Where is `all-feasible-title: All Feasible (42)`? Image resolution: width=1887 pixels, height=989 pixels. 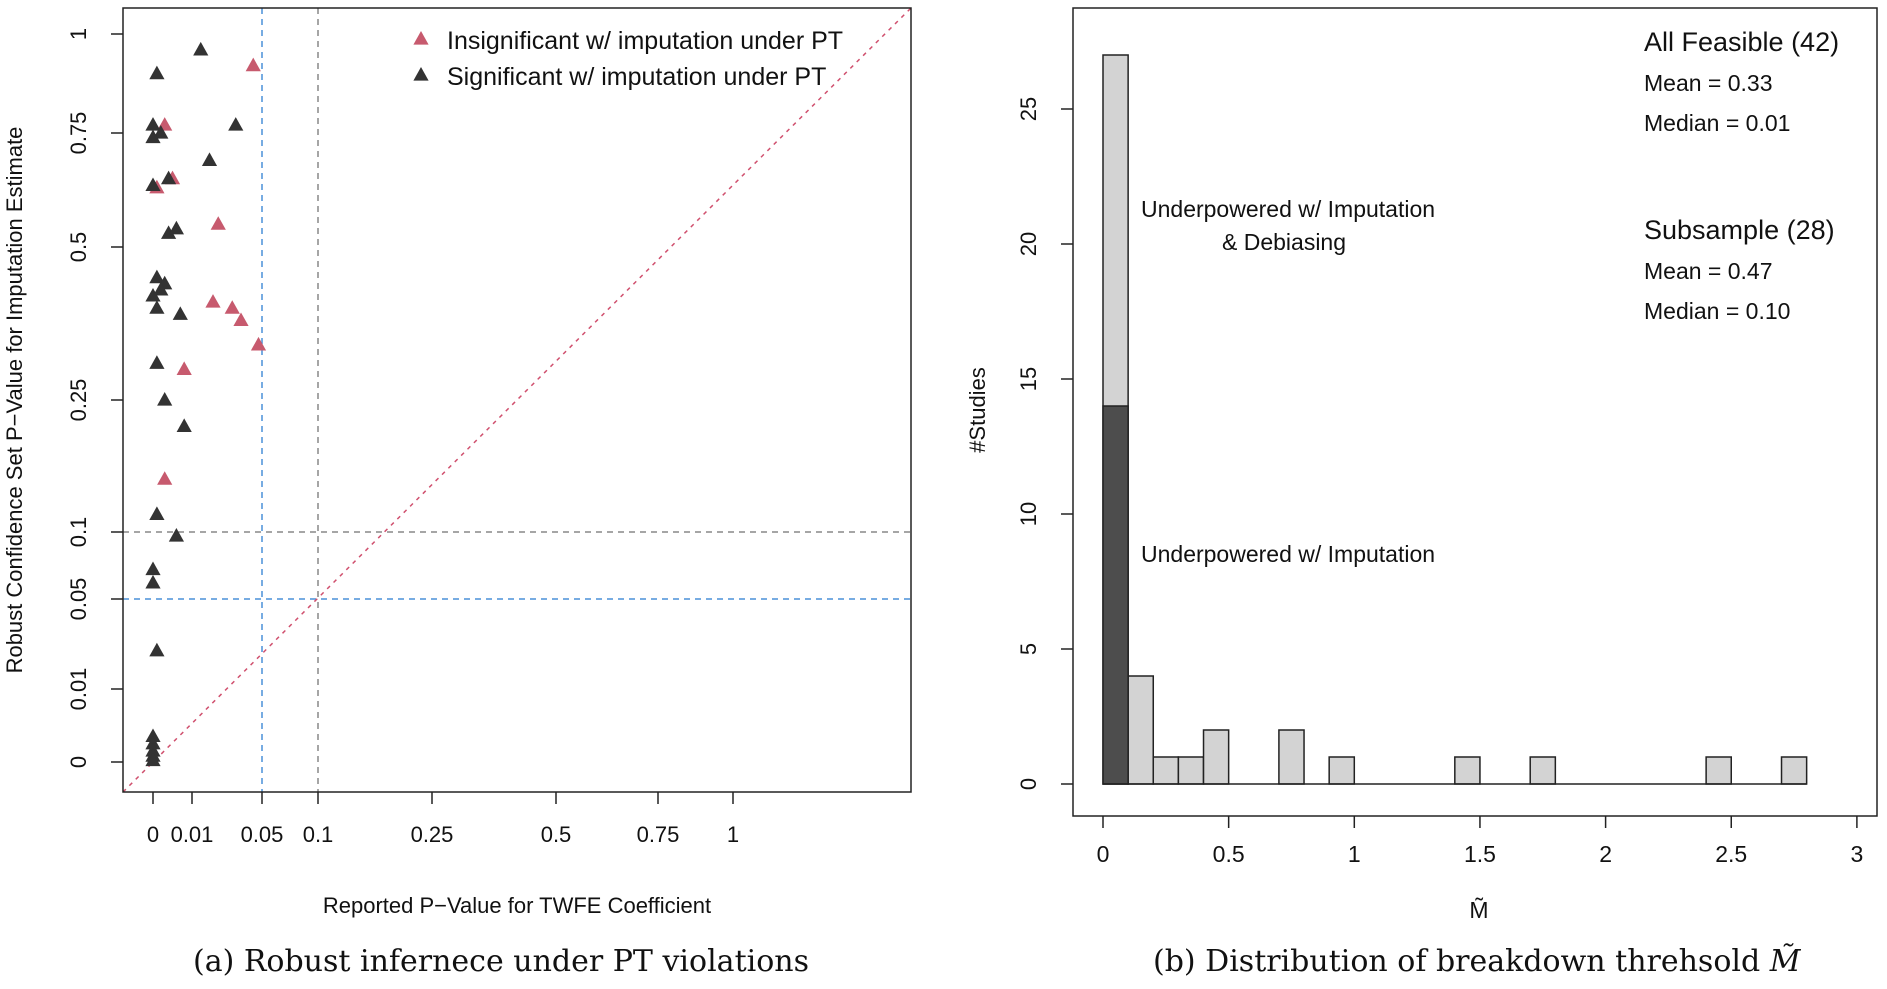
all-feasible-title: All Feasible (42) is located at coordinates (1741, 42).